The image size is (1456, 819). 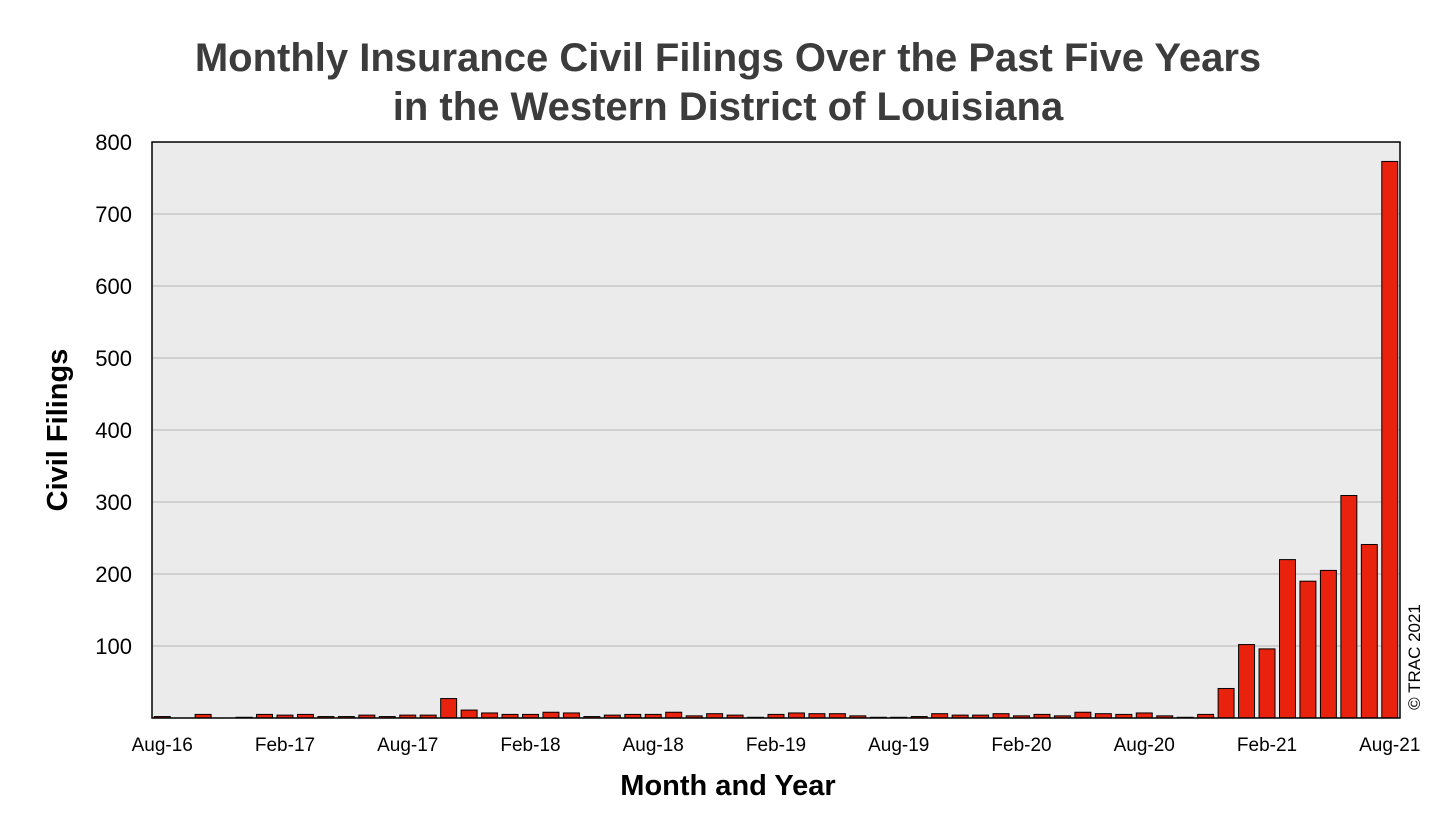 I want to click on y-tick-label: 700, so click(x=113, y=214).